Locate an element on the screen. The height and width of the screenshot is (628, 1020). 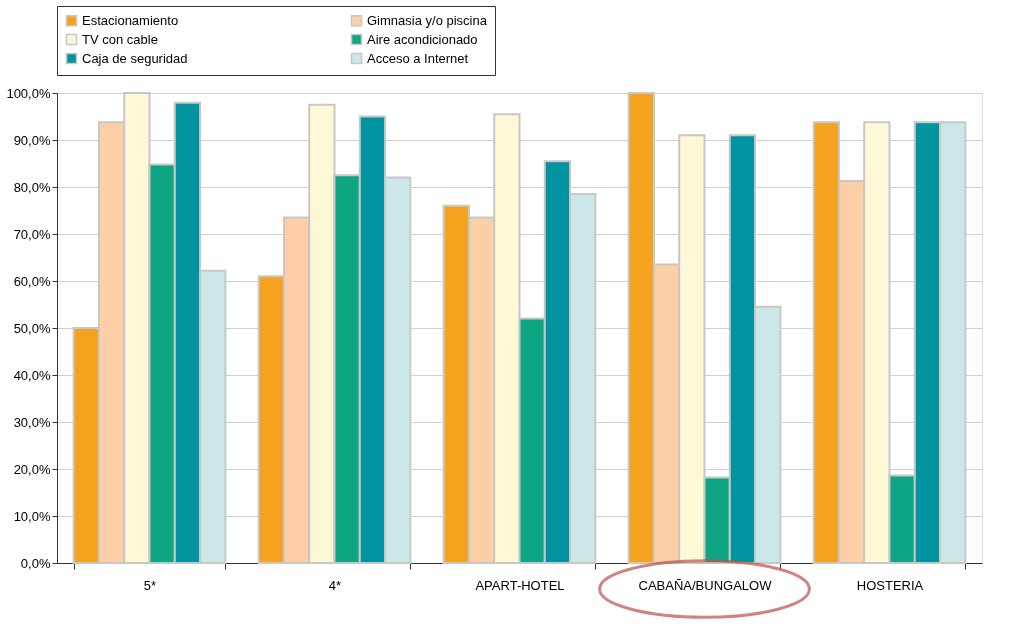
y-tick-label: 0,0% is located at coordinates (35, 563).